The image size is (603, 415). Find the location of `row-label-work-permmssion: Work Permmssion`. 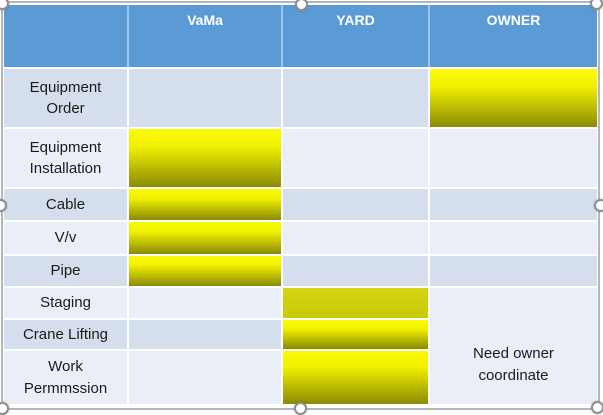

row-label-work-permmssion: Work Permmssion is located at coordinates (65, 377).